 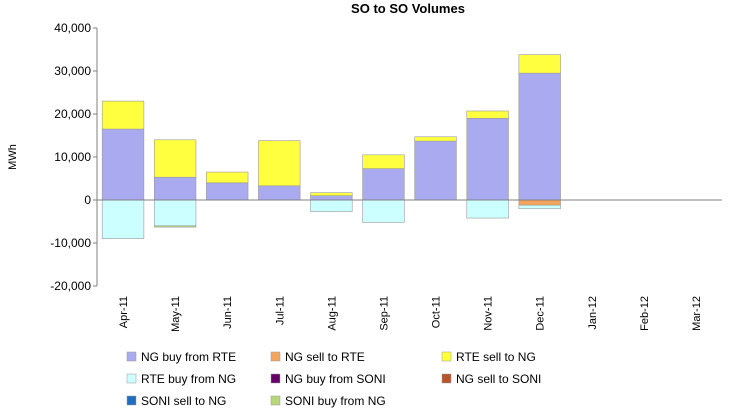 What do you see at coordinates (335, 379) in the screenshot?
I see `legend-label: NG buy from SONI` at bounding box center [335, 379].